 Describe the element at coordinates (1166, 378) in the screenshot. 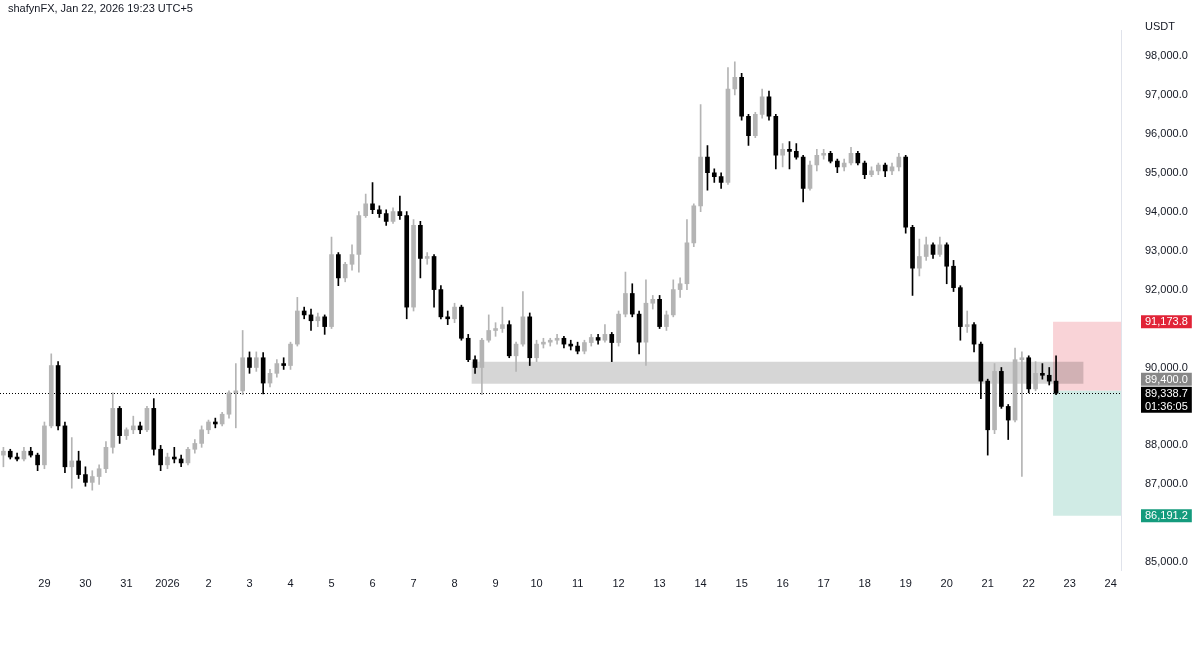

I see `text: 89,400.0` at that location.